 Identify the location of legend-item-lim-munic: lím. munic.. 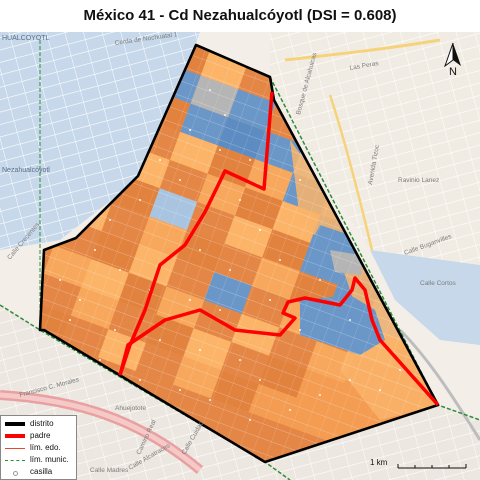
(40, 460).